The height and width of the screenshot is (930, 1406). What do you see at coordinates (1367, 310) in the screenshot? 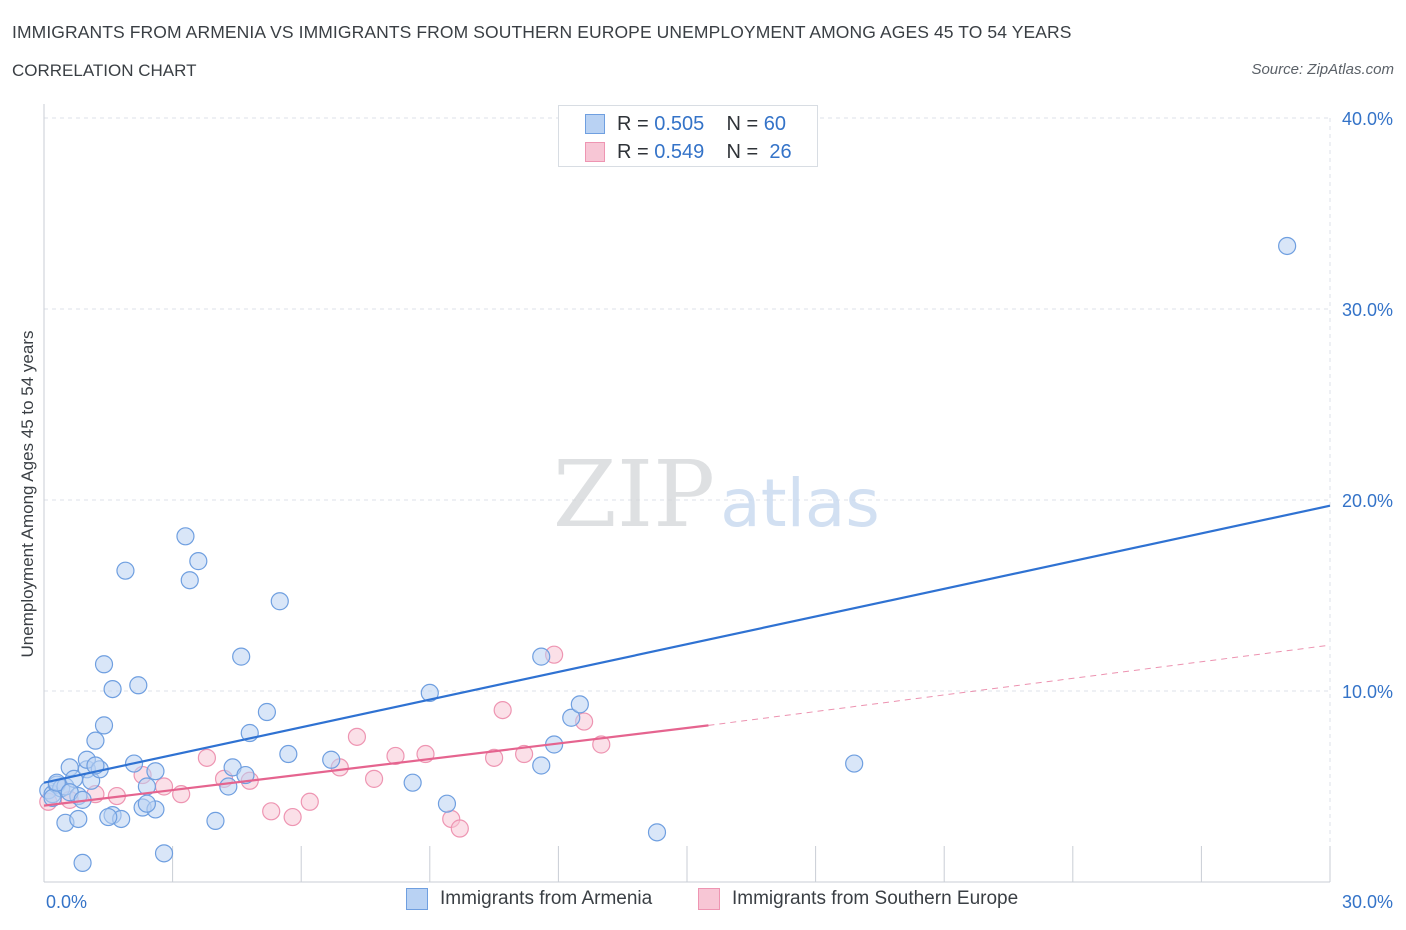
I see `y-tick-label: 30.0%` at bounding box center [1367, 310].